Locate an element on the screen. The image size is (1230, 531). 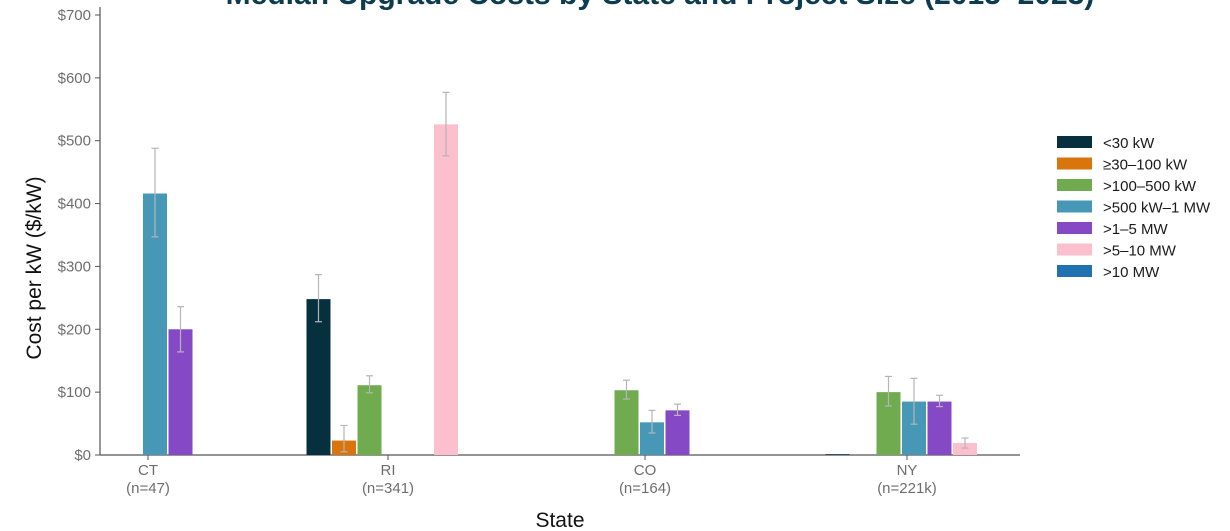
x-tick-label: NY is located at coordinates (907, 470).